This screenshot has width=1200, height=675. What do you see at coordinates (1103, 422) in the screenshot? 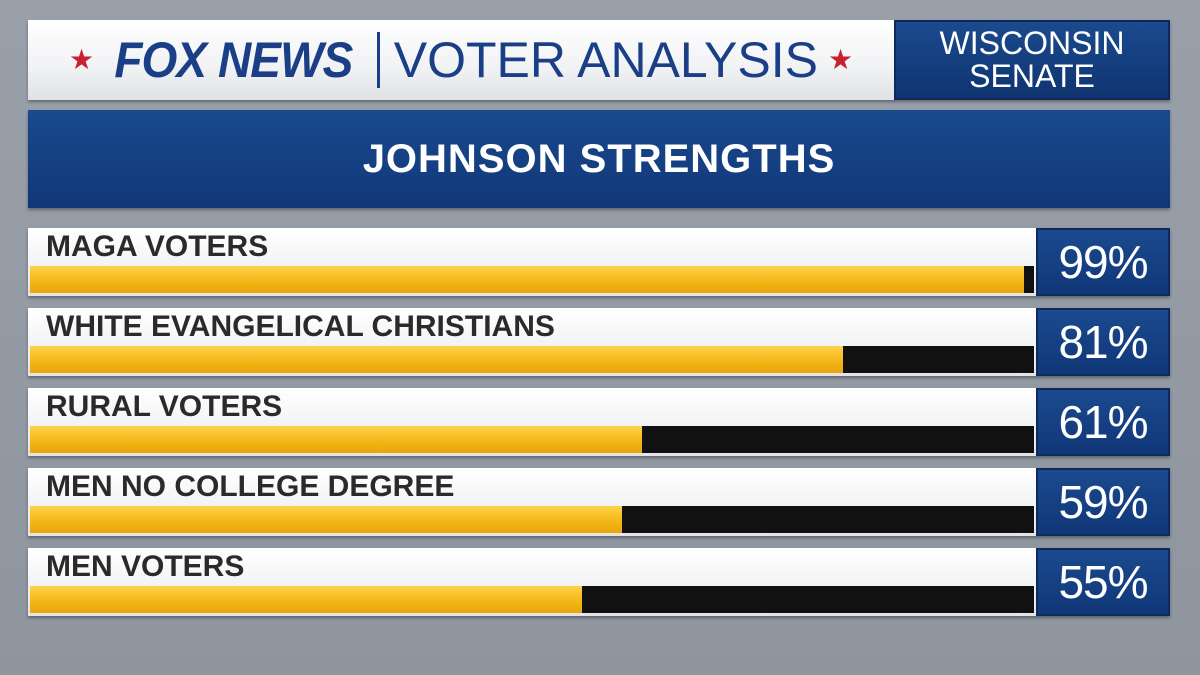
I see `bar-value-label: 61%` at bounding box center [1103, 422].